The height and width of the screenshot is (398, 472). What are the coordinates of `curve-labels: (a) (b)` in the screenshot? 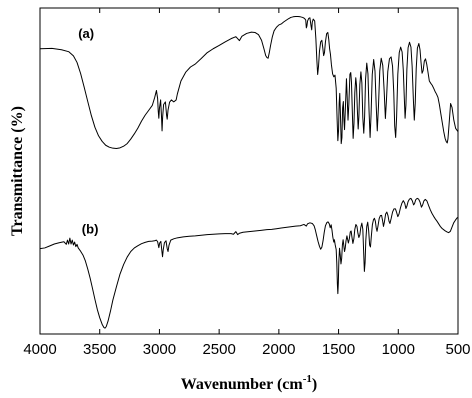 It's located at (88, 131).